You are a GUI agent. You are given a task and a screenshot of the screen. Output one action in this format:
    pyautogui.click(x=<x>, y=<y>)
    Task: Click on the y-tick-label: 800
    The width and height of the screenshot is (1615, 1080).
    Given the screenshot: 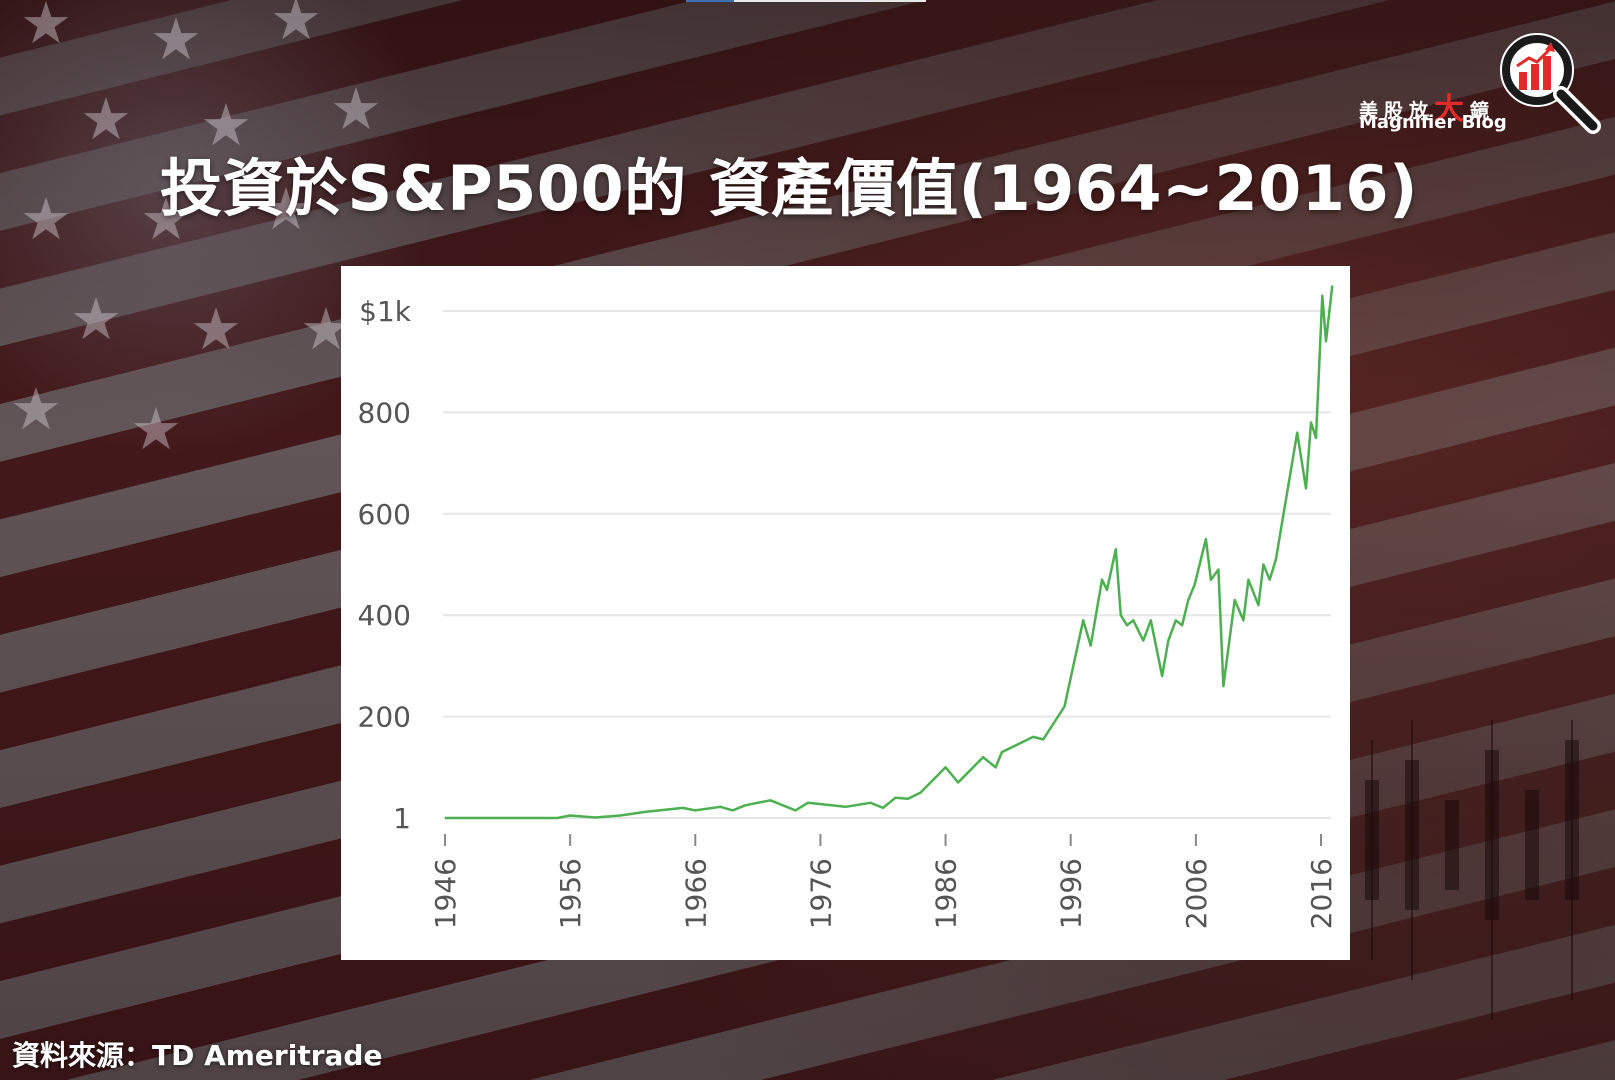 What is the action you would take?
    pyautogui.click(x=384, y=412)
    